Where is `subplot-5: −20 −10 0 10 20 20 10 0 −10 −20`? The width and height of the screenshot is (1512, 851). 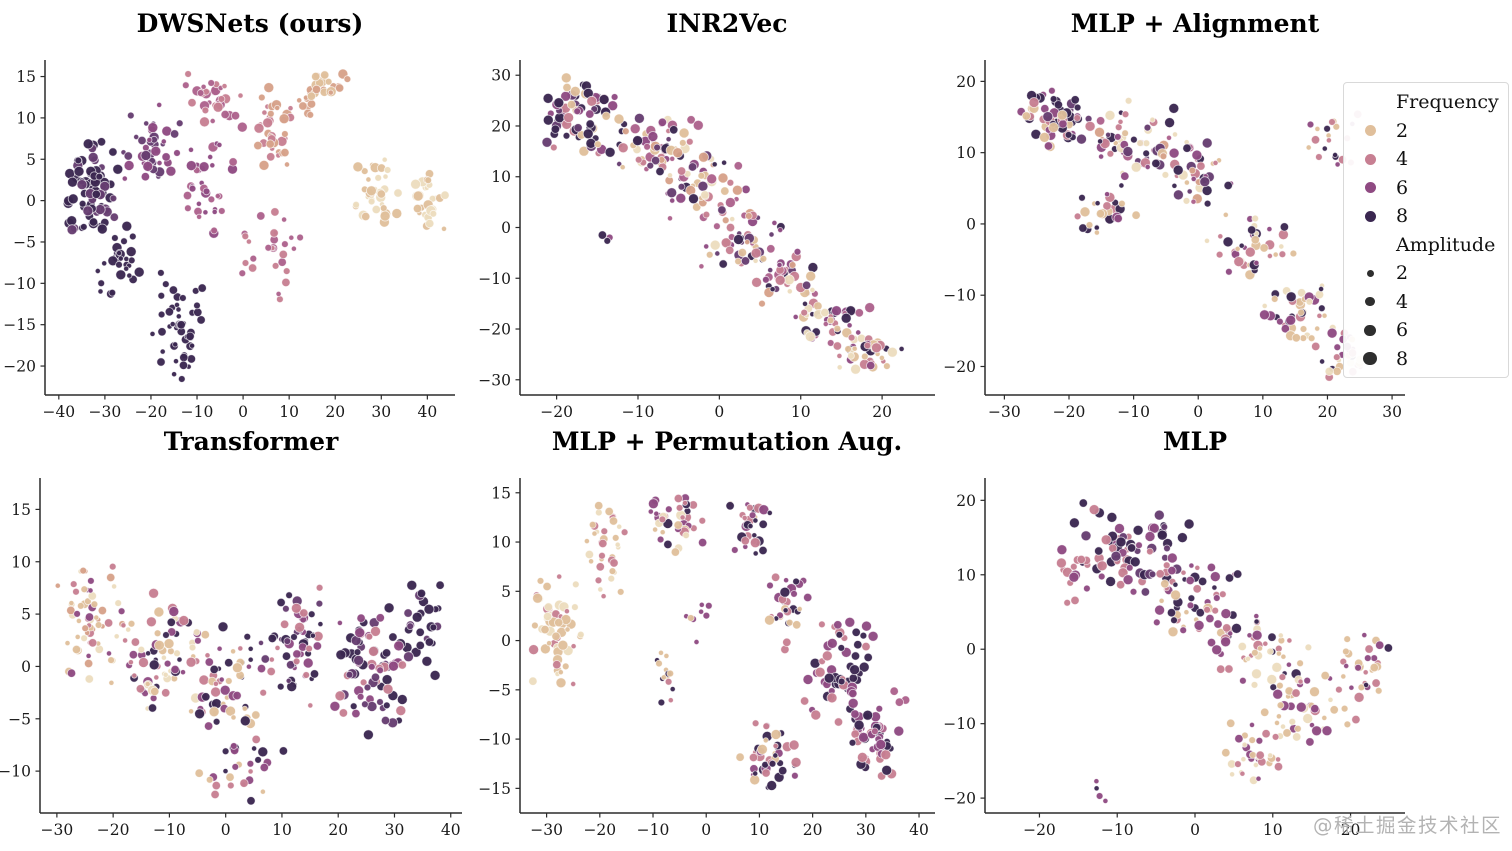 subplot-5: −20 −10 0 10 20 20 10 0 −10 −20 is located at coordinates (1174, 658).